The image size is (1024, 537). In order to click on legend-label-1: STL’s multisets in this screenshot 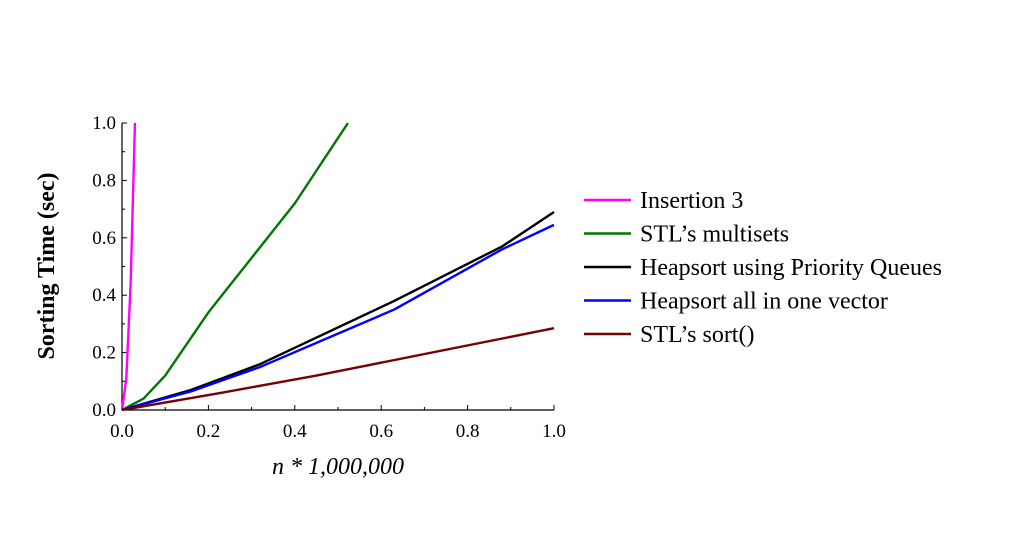, I will do `click(714, 235)`.